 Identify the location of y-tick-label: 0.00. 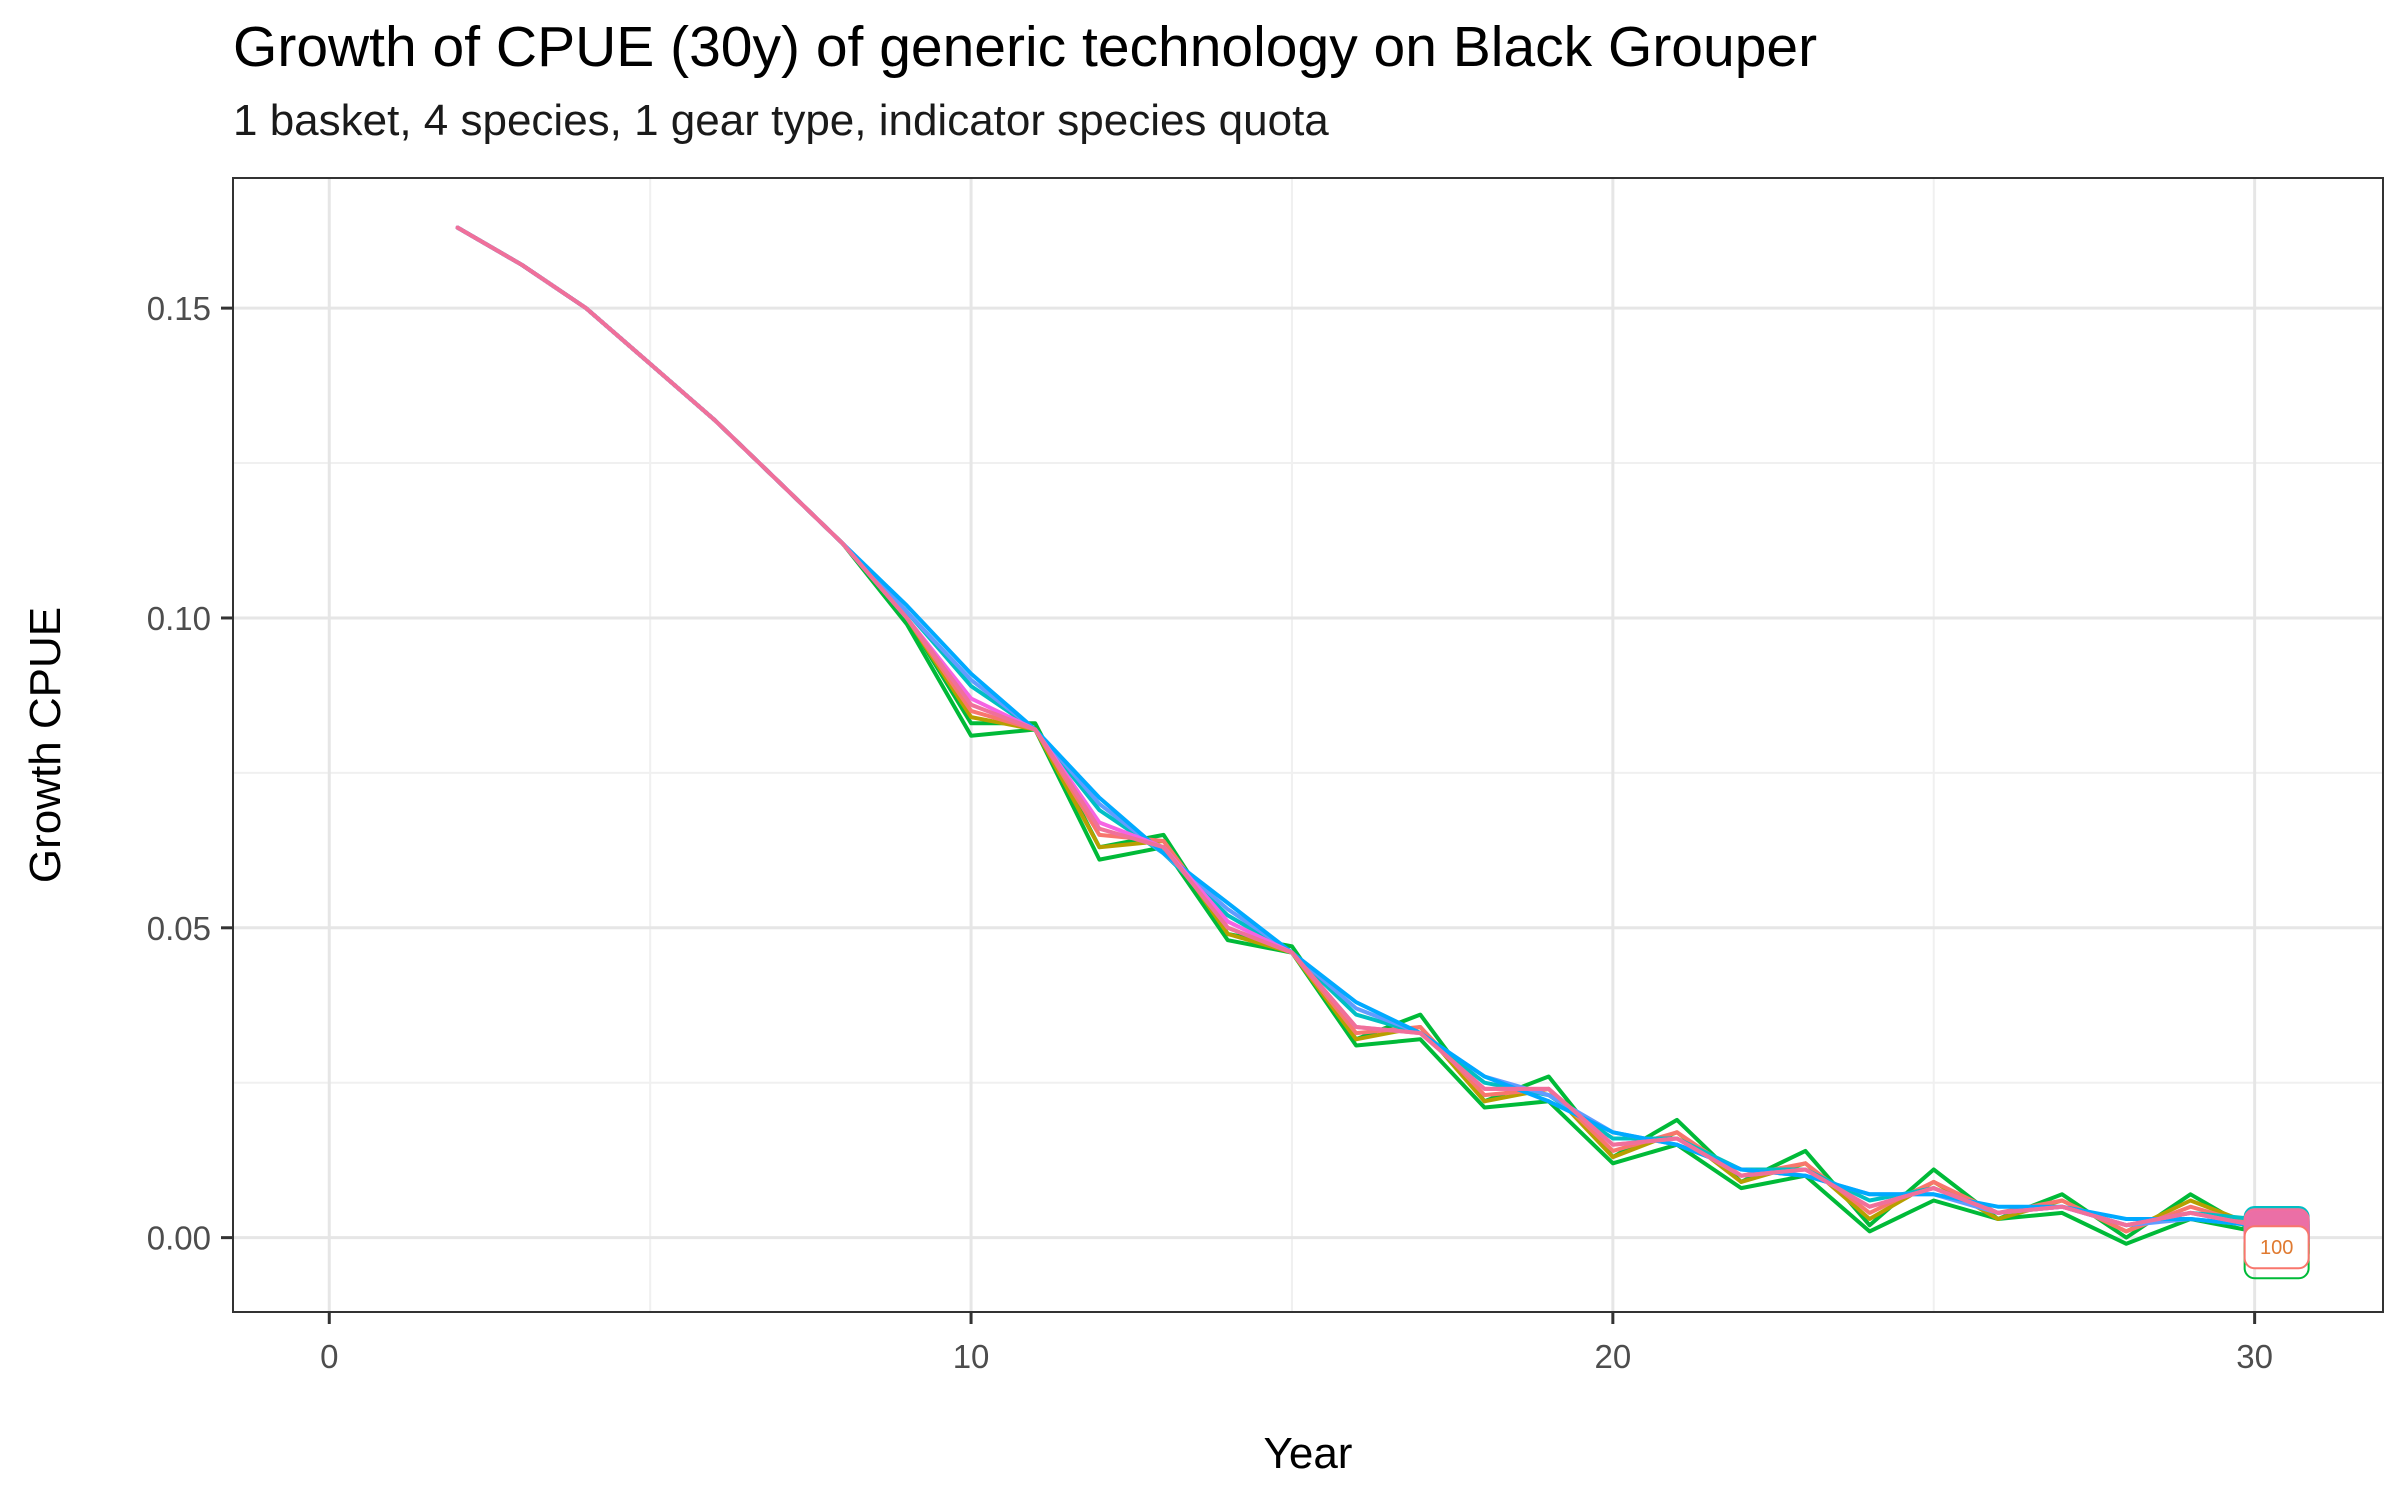
(179, 1238).